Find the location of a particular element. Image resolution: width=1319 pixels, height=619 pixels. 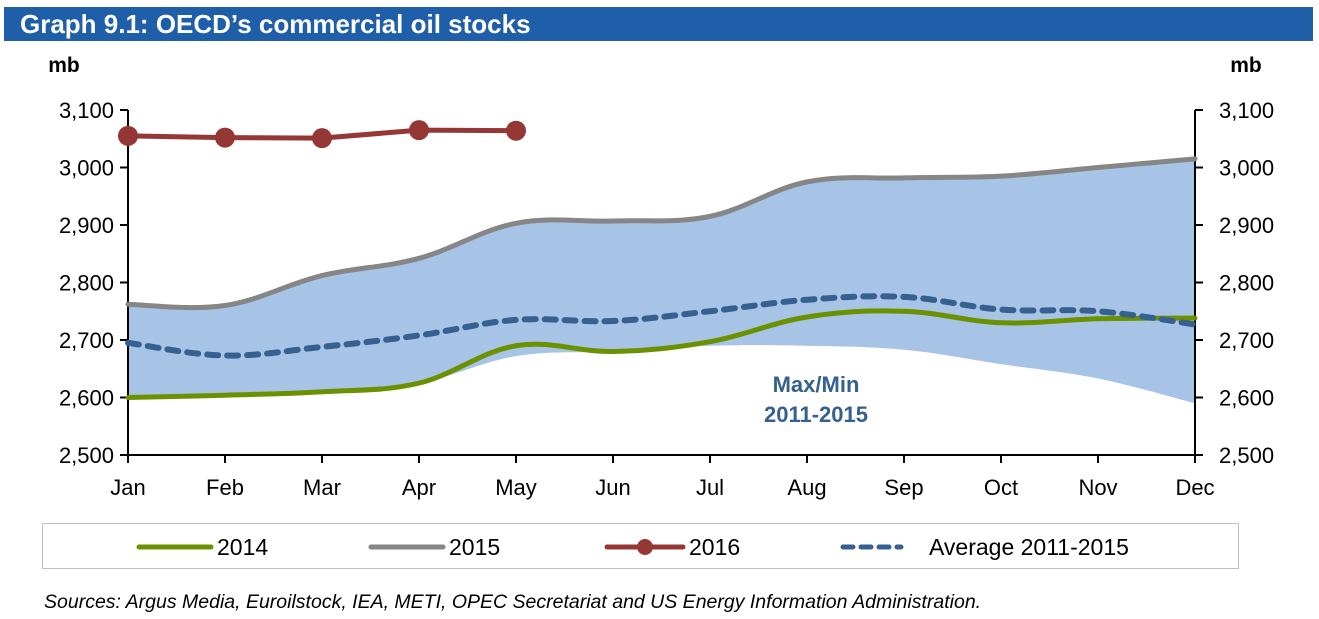

legend: 2014 2015 2016 Average 2011-2015 is located at coordinates (640, 546).